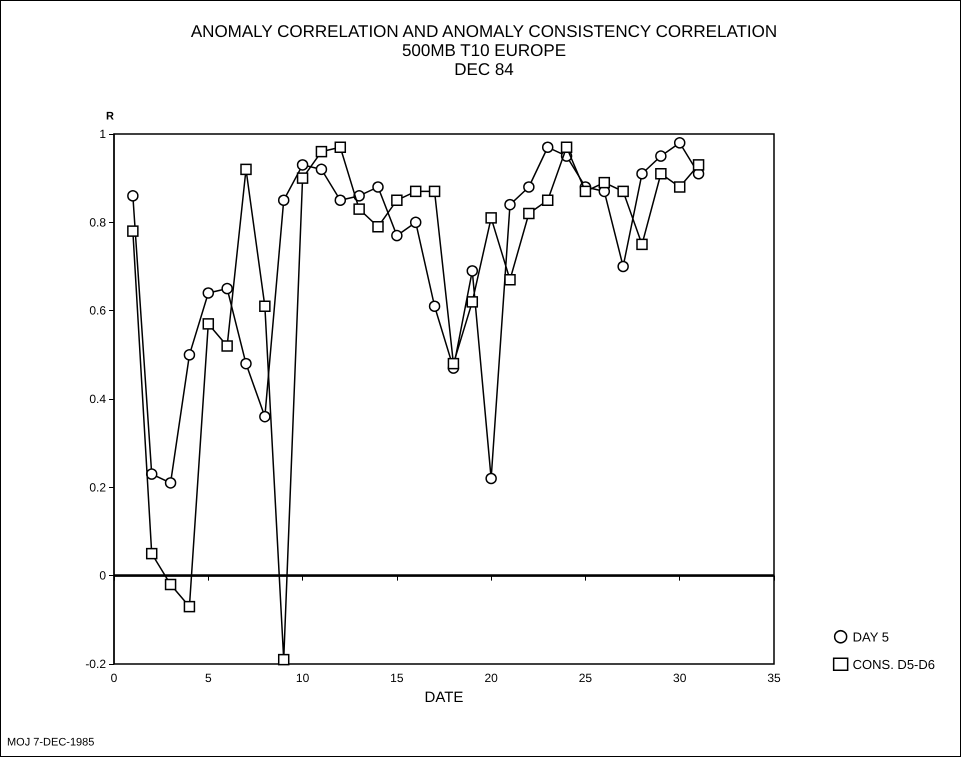 The height and width of the screenshot is (757, 961). Describe the element at coordinates (397, 678) in the screenshot. I see `x-tick-label: 15` at that location.